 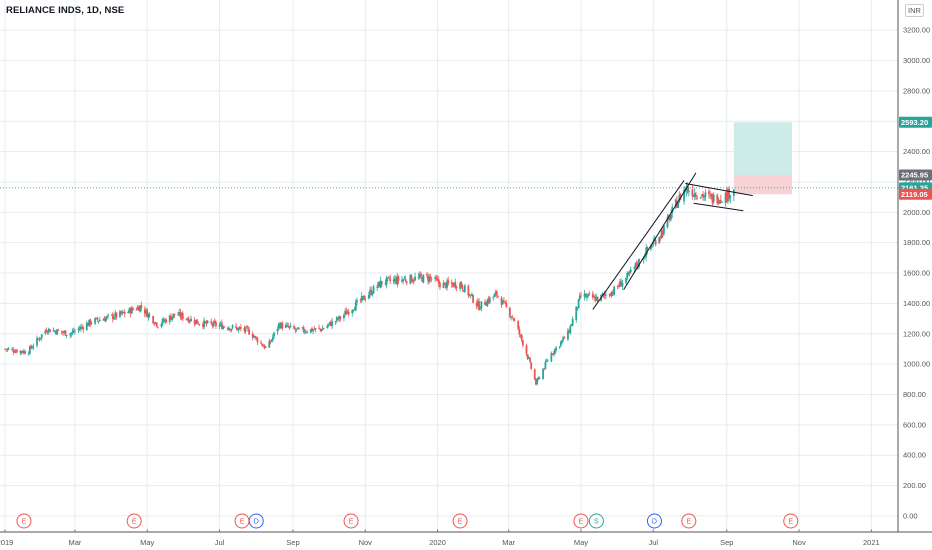 What do you see at coordinates (916, 181) in the screenshot?
I see `y-tick-label: 2200.00` at bounding box center [916, 181].